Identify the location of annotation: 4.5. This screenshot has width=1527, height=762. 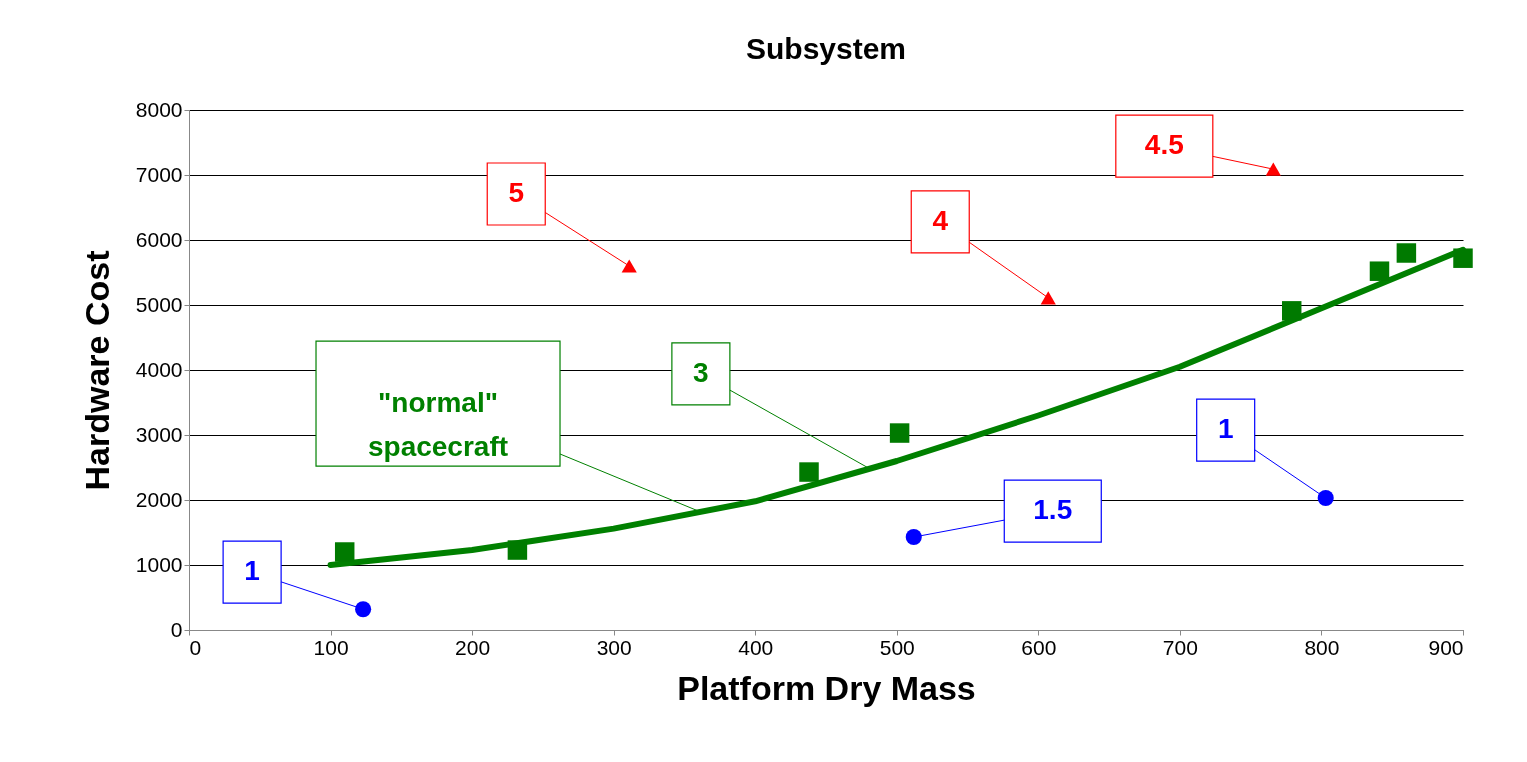
(1164, 145).